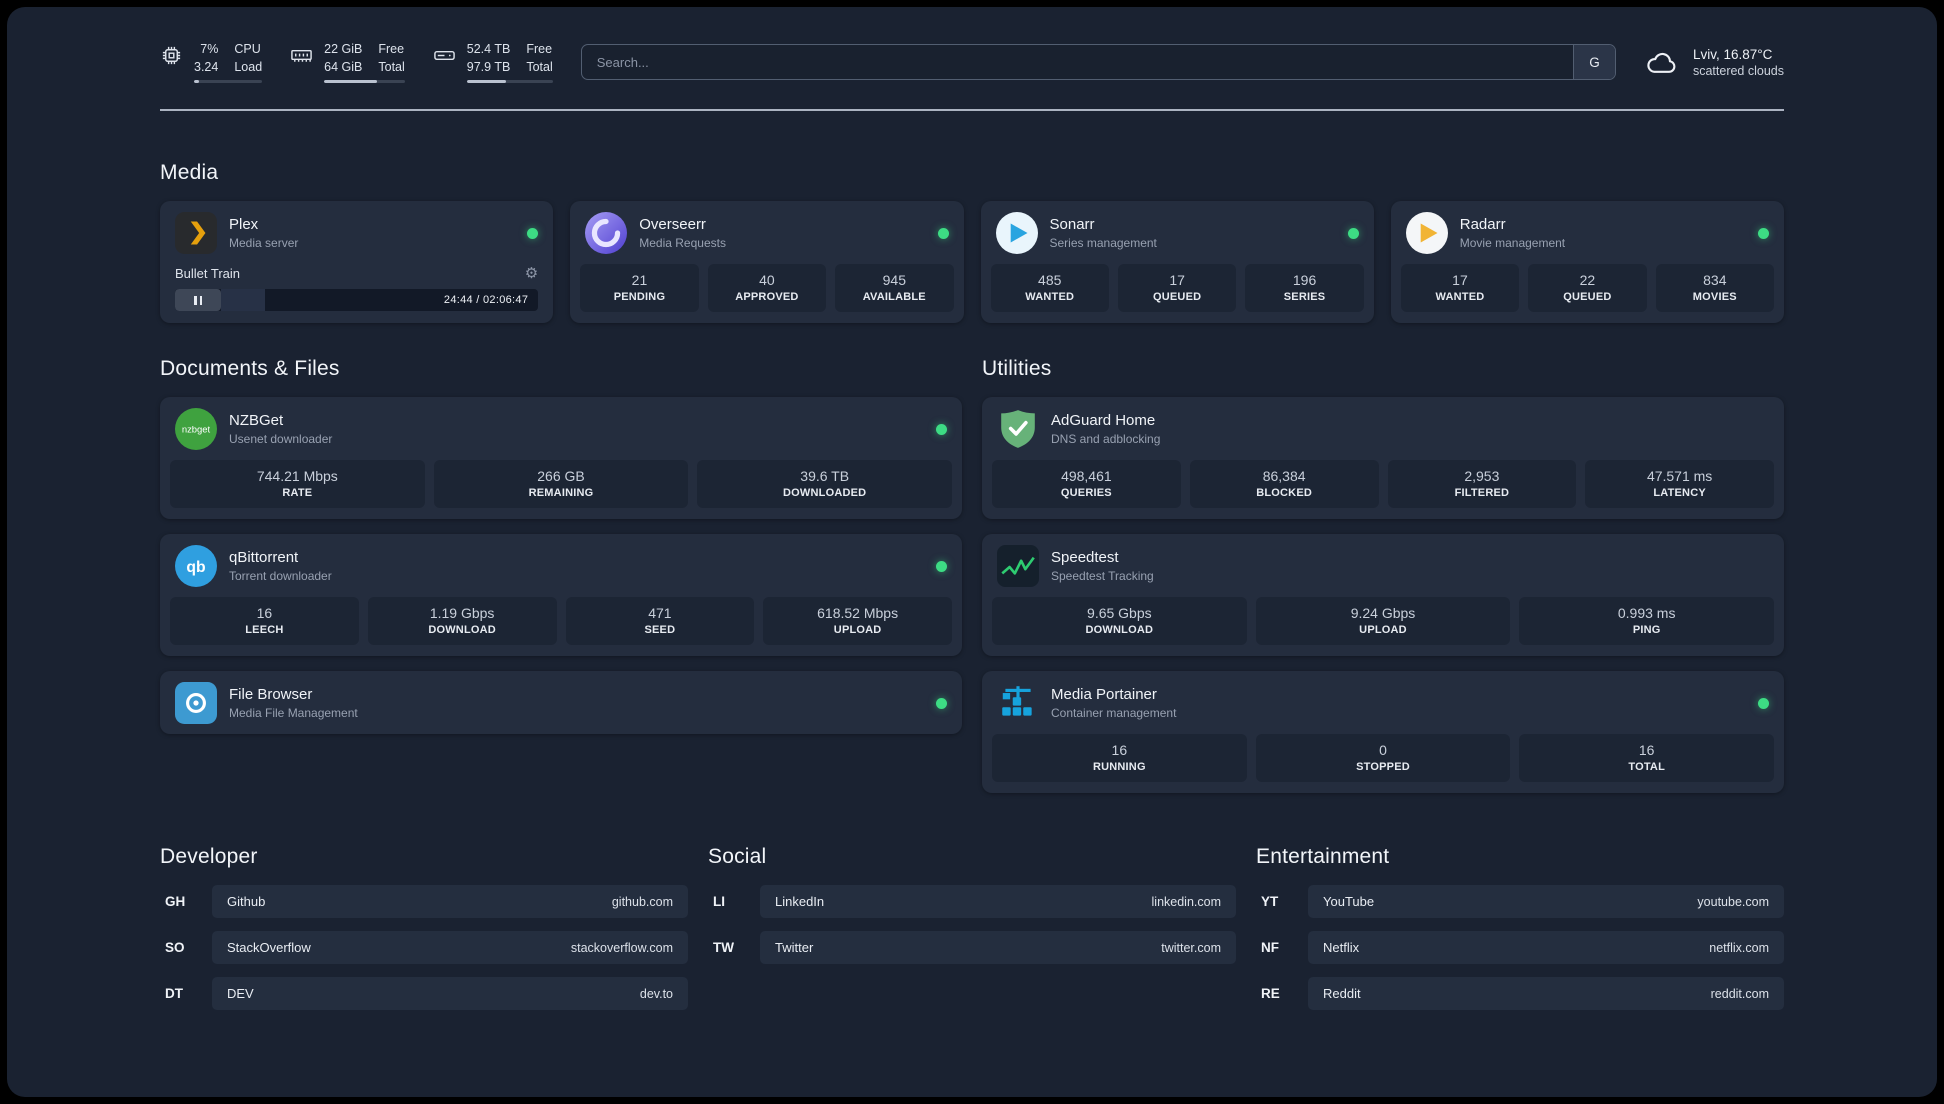 This screenshot has height=1104, width=1944. I want to click on stat-tile: 16 LEECH, so click(264, 621).